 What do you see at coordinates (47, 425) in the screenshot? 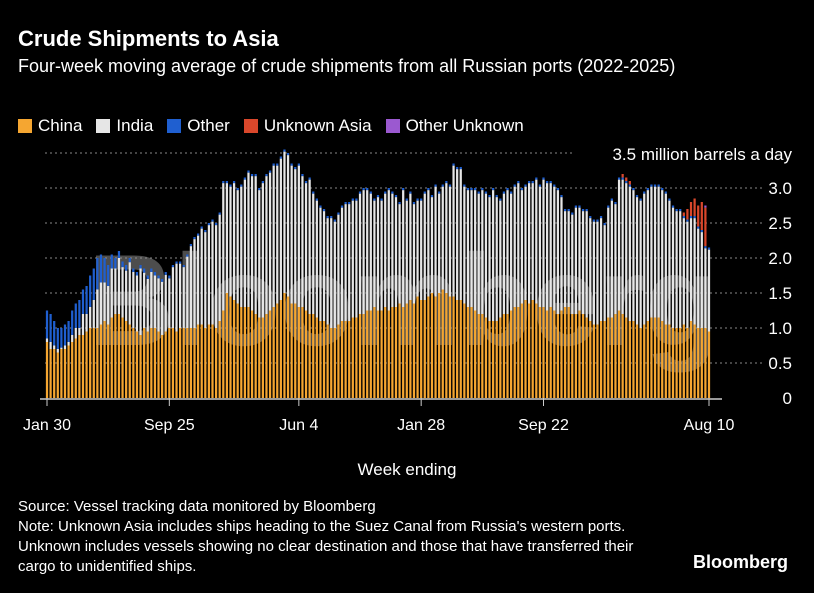
I see `x-tick-label: Jan 30` at bounding box center [47, 425].